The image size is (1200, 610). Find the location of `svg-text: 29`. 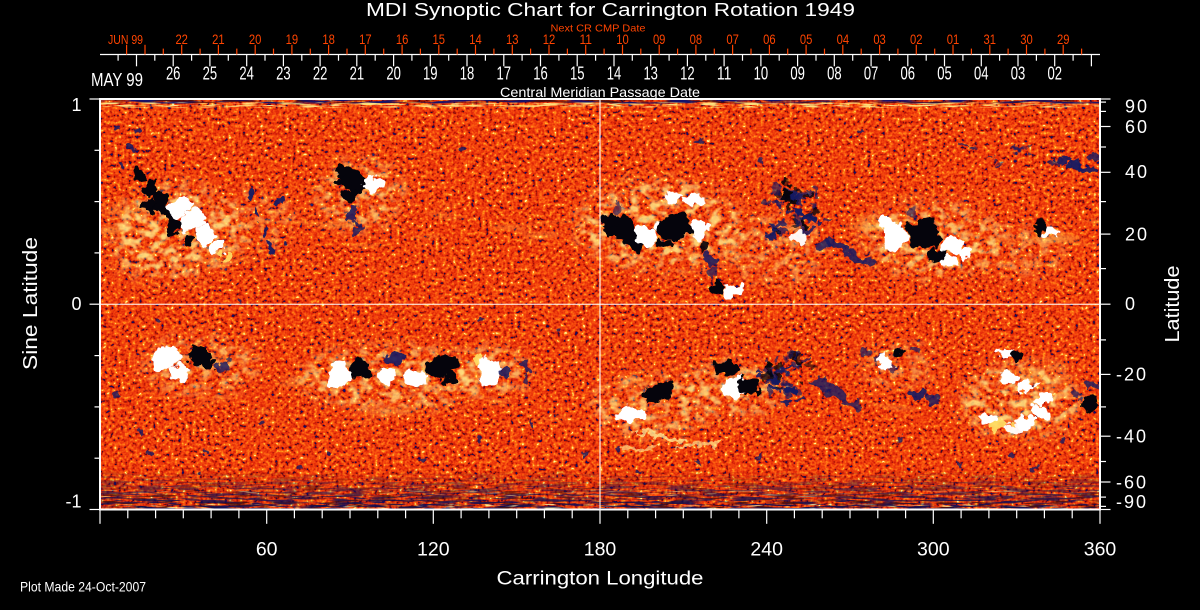

svg-text: 29 is located at coordinates (1063, 39).